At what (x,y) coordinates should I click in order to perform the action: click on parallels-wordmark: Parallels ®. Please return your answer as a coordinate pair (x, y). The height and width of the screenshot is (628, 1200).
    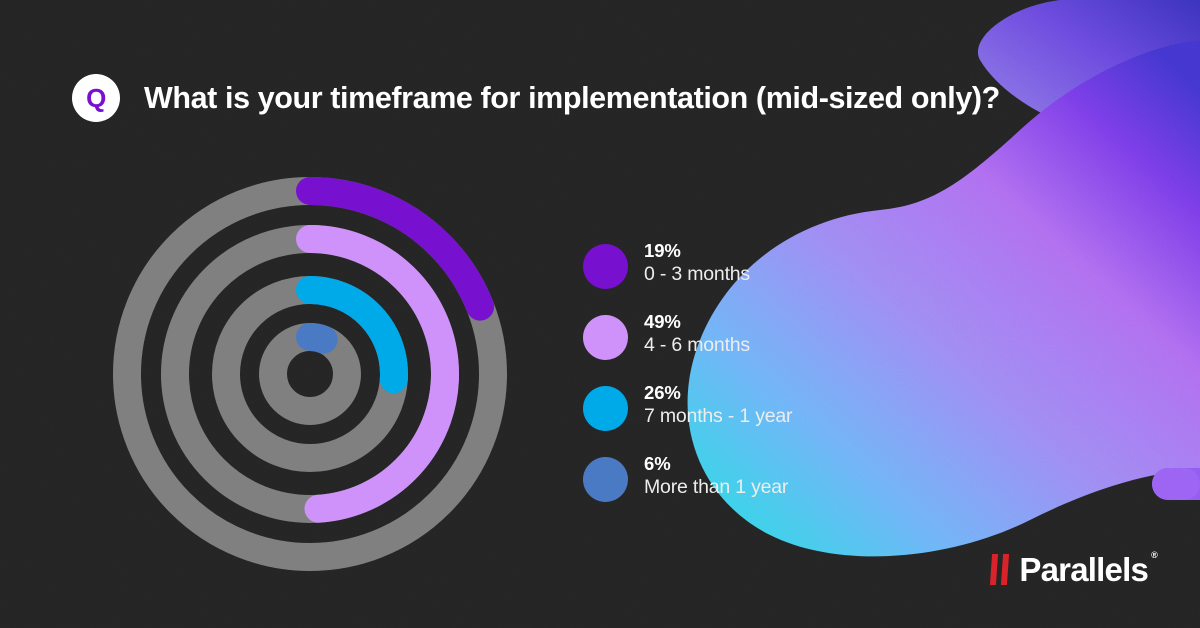
    Looking at the image, I should click on (1088, 569).